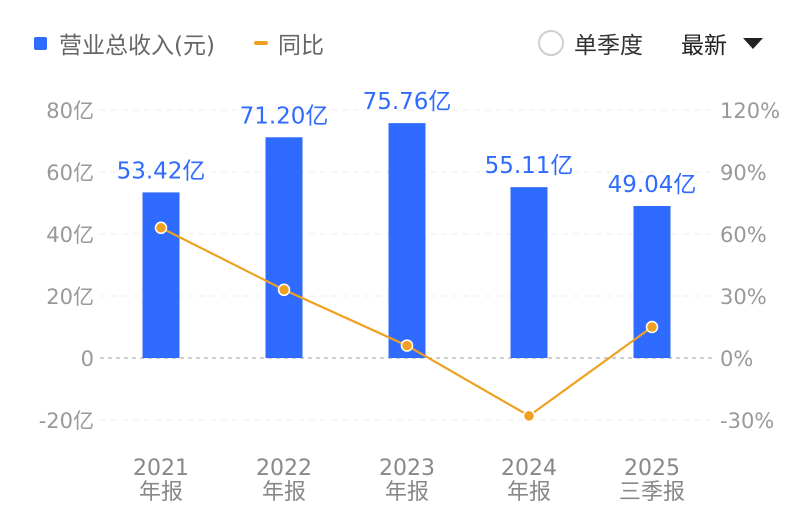 The width and height of the screenshot is (810, 506). I want to click on y-right-tick-label: 30%, so click(743, 297).